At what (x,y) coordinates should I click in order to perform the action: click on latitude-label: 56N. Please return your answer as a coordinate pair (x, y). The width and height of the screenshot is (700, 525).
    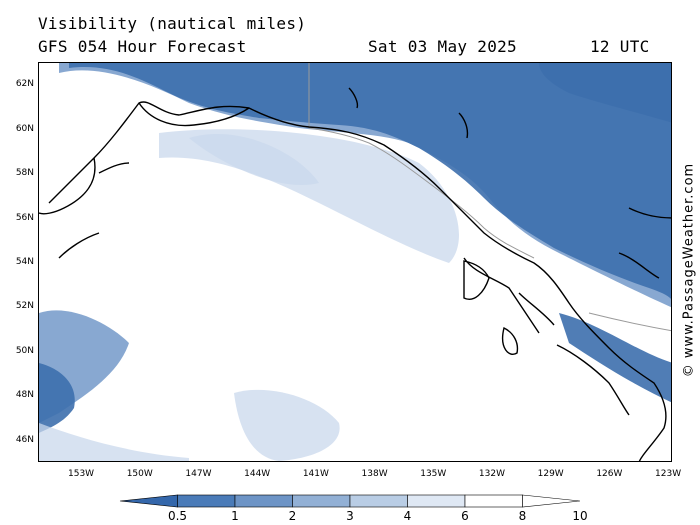
    Looking at the image, I should click on (24, 217).